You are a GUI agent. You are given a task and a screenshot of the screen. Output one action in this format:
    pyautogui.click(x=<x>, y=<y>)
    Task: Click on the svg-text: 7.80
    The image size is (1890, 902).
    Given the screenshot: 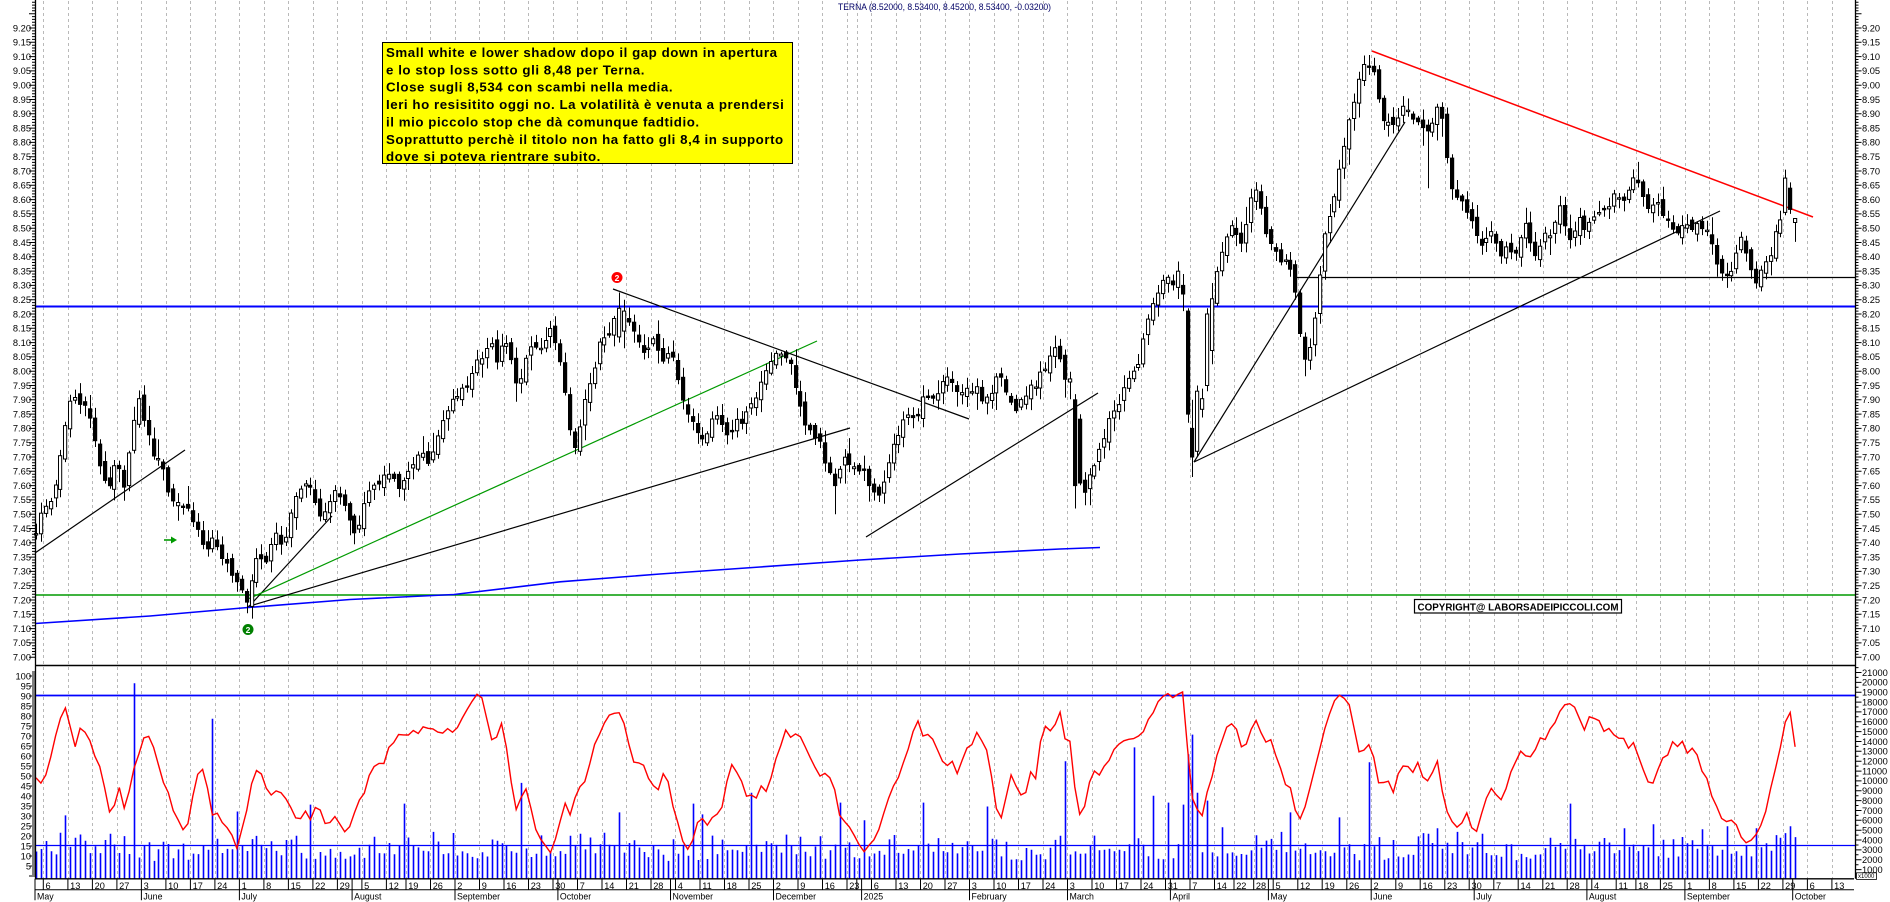 What is the action you would take?
    pyautogui.click(x=22, y=429)
    